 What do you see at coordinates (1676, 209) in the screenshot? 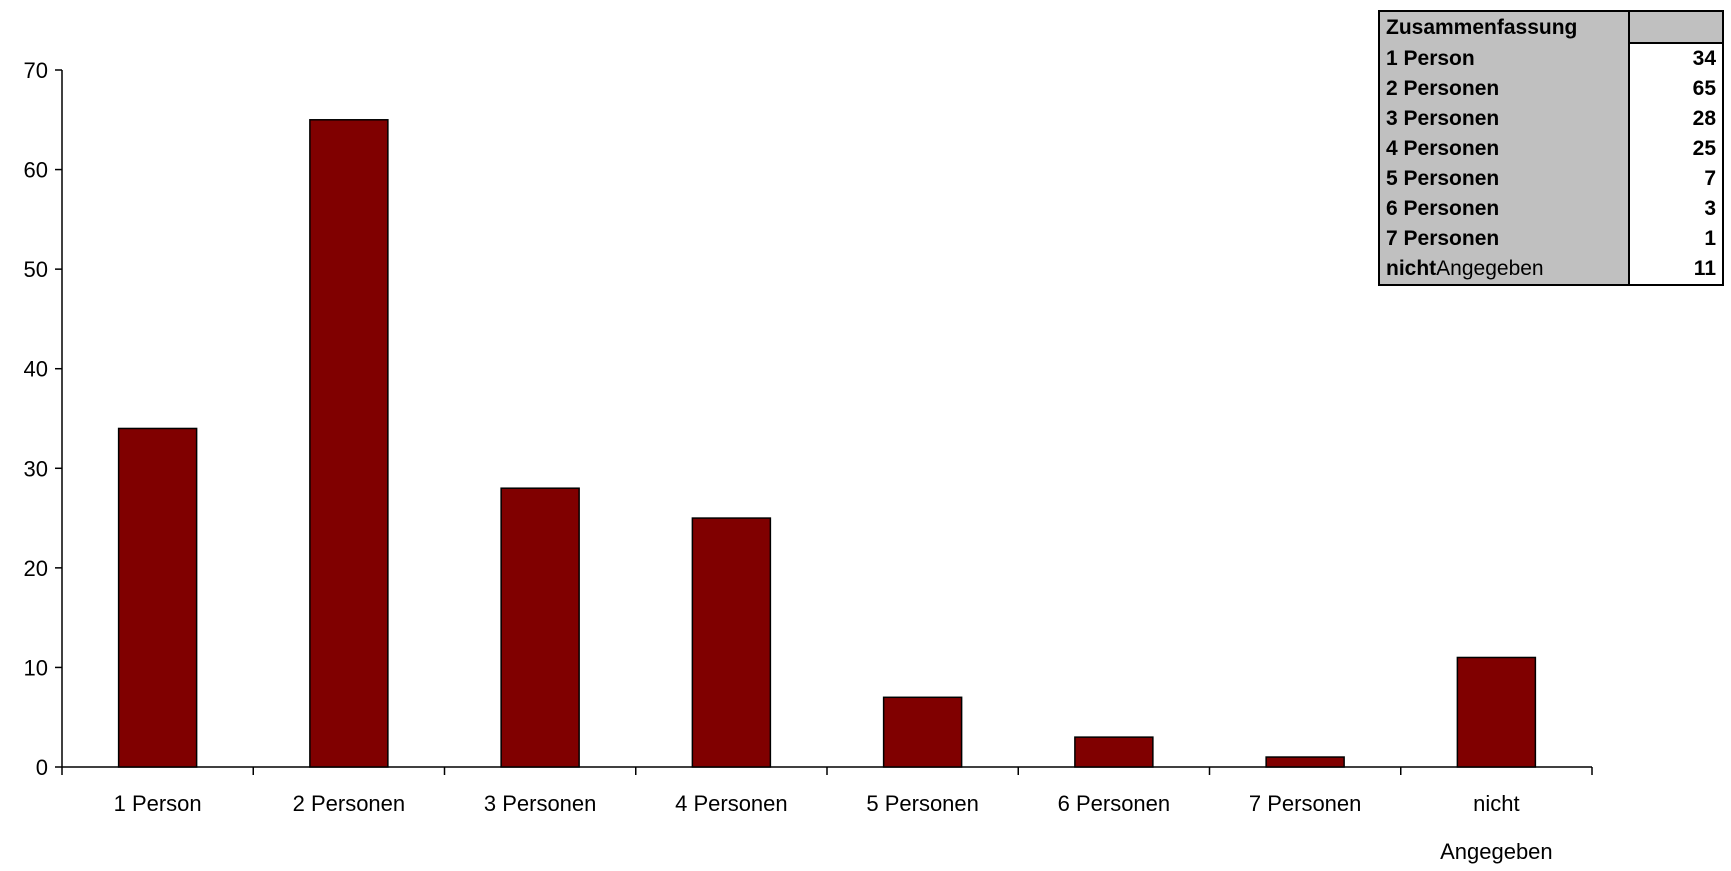
I see `summary-row-value: 3` at bounding box center [1676, 209].